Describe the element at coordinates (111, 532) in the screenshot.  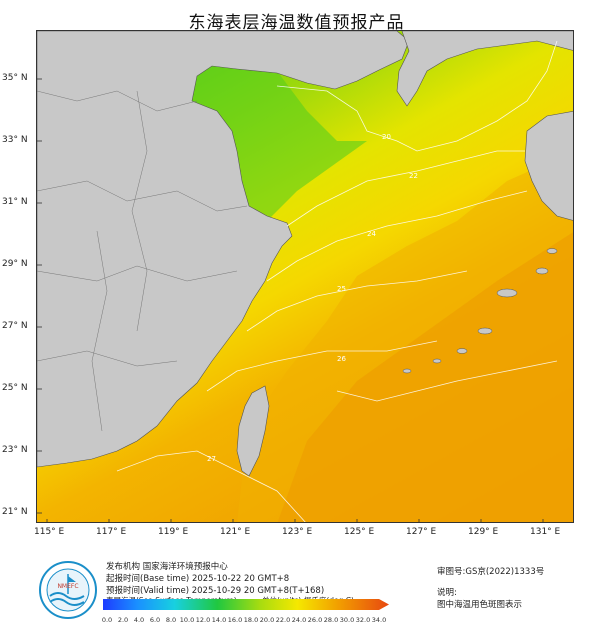
I see `lon-label: 117° E` at that location.